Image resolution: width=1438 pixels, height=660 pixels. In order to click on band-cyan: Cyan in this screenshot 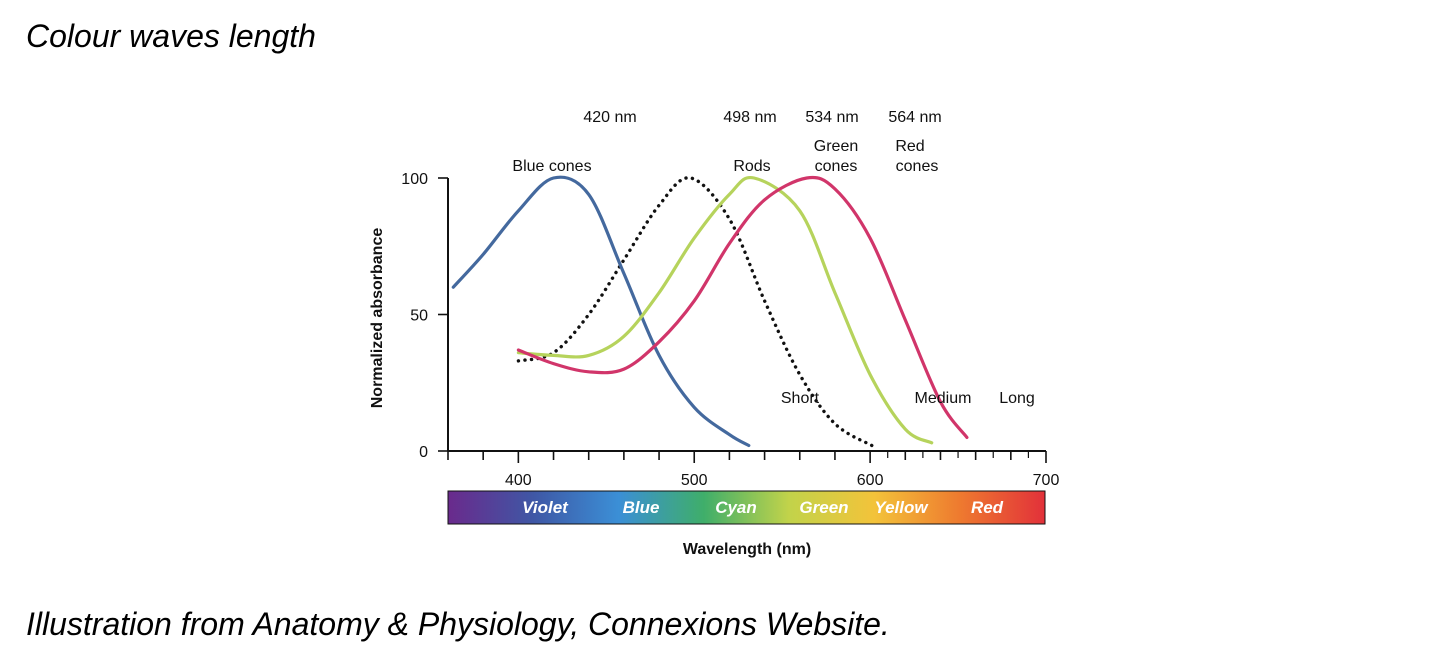, I will do `click(736, 507)`.